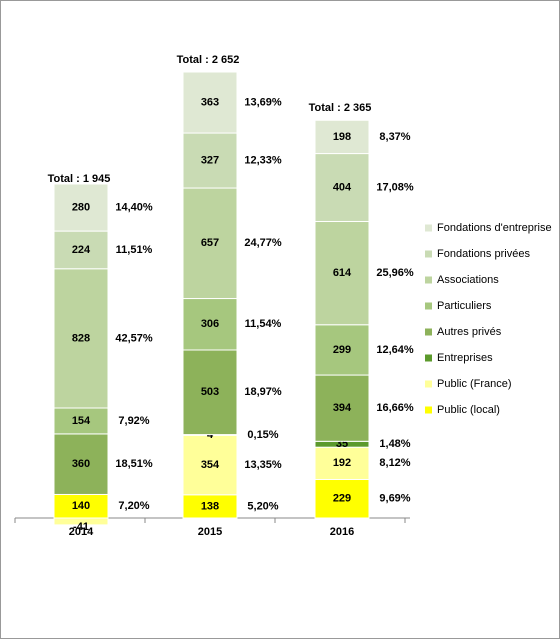 The image size is (560, 639). Describe the element at coordinates (342, 532) in the screenshot. I see `x-tick-label: 2016` at that location.